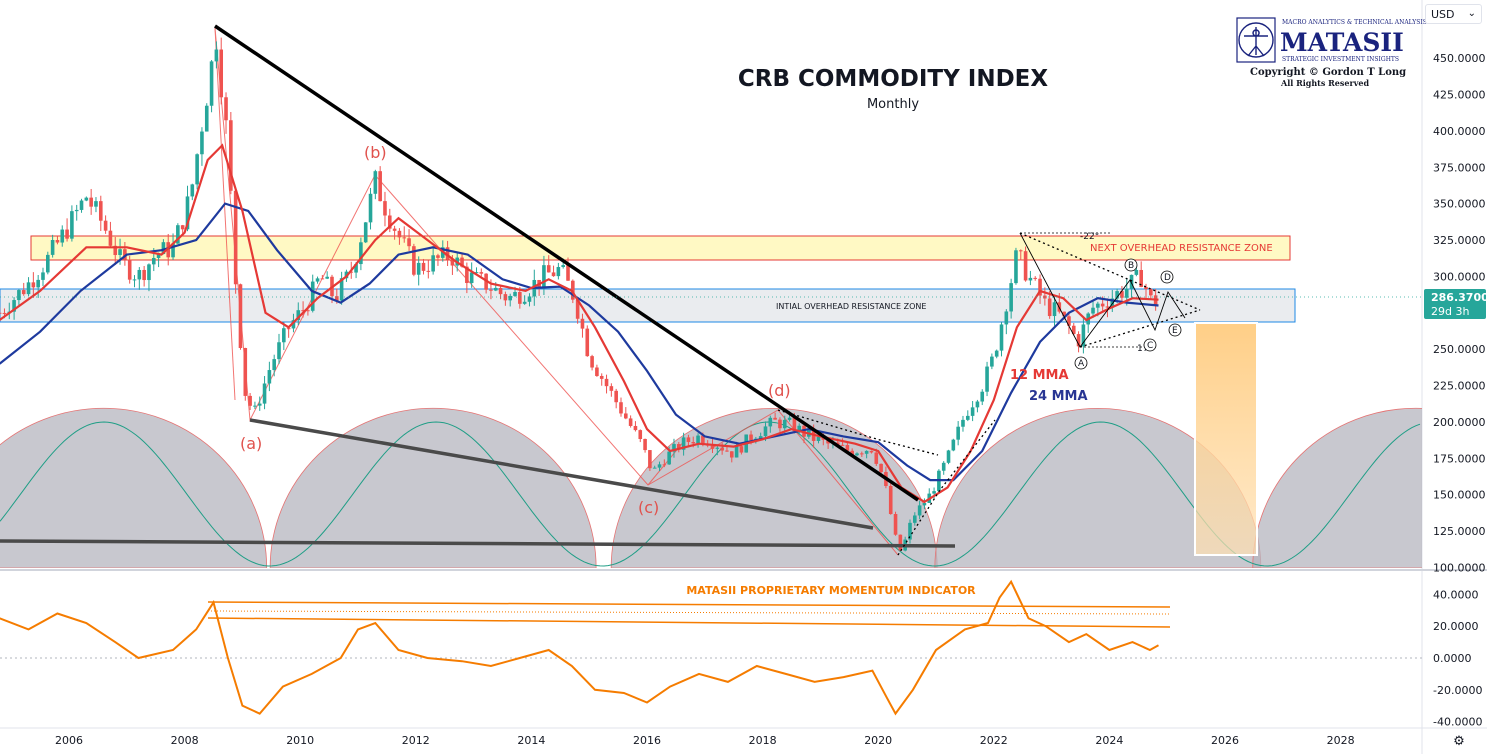 The width and height of the screenshot is (1487, 754). I want to click on svg-text: All Rights Reserved, so click(1324, 83).